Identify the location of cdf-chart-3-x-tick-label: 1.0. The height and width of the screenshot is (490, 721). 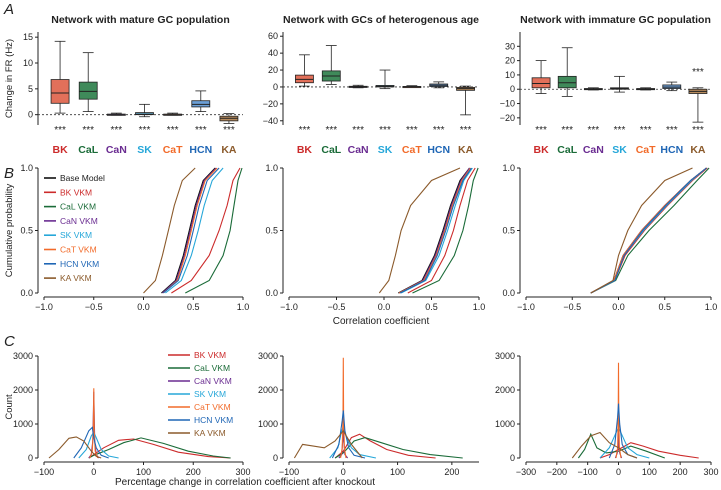
(711, 307).